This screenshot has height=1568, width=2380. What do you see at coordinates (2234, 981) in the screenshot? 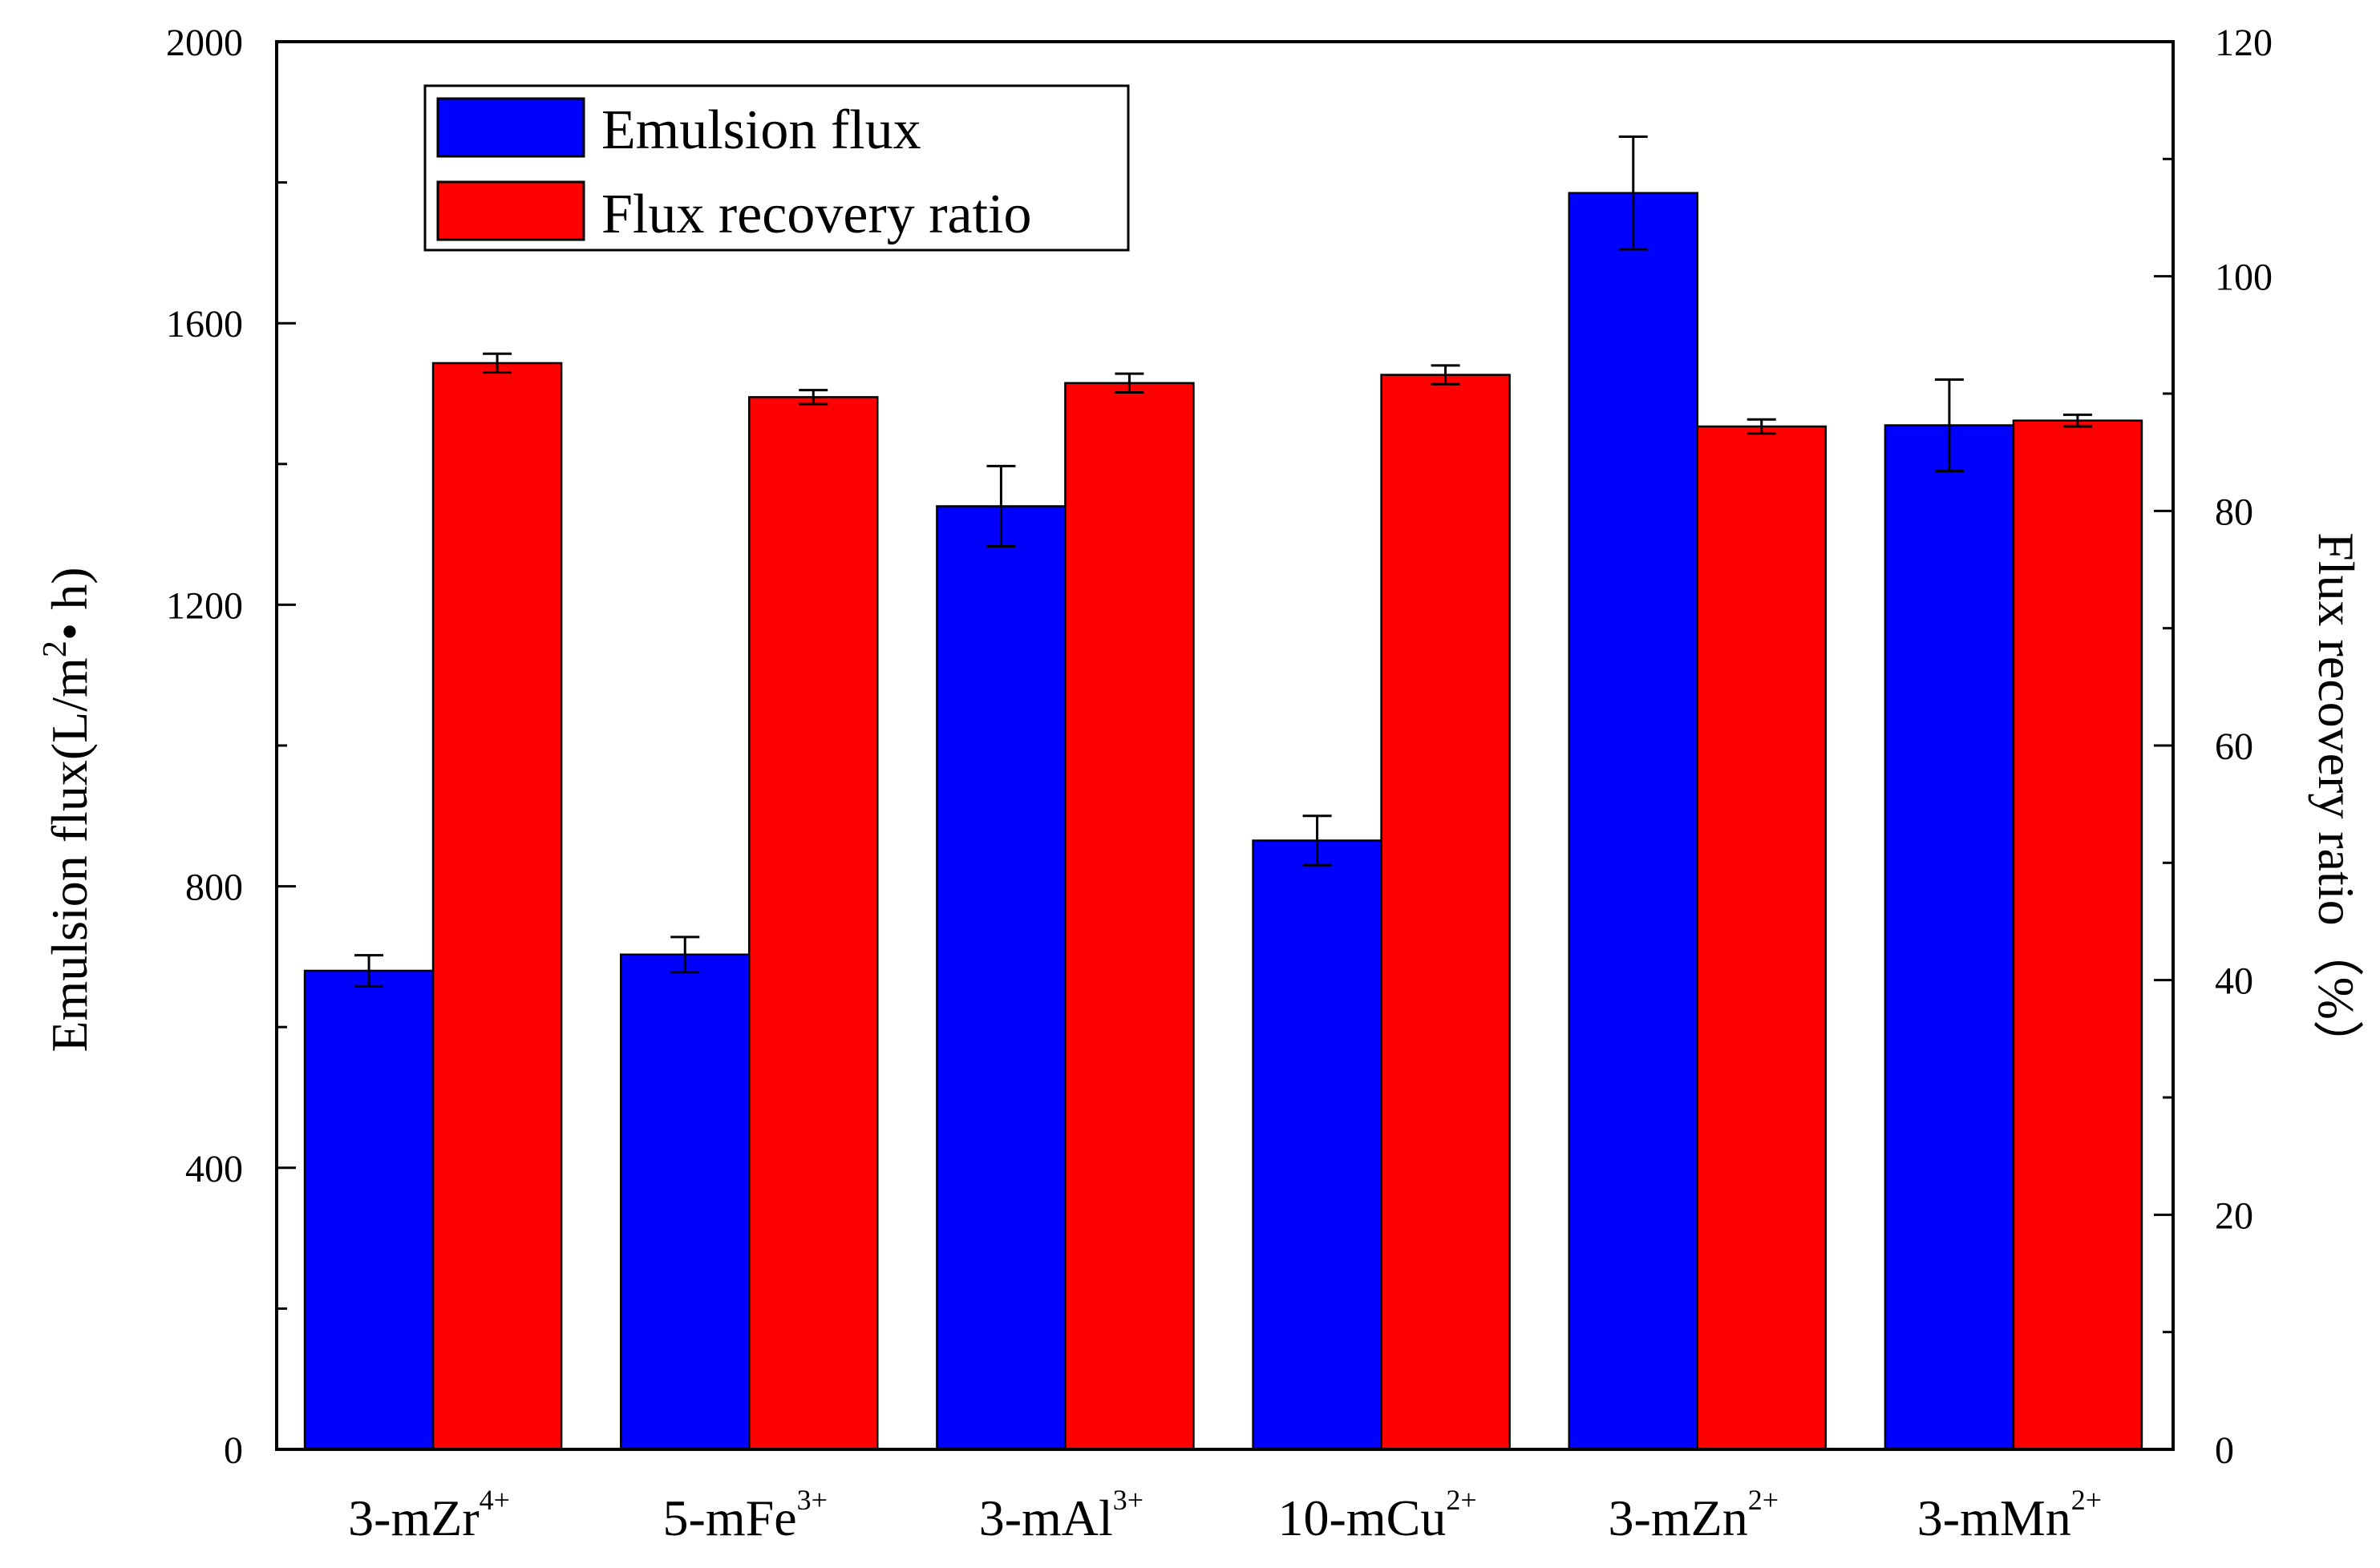
I see `right-tick-label: 40` at bounding box center [2234, 981].